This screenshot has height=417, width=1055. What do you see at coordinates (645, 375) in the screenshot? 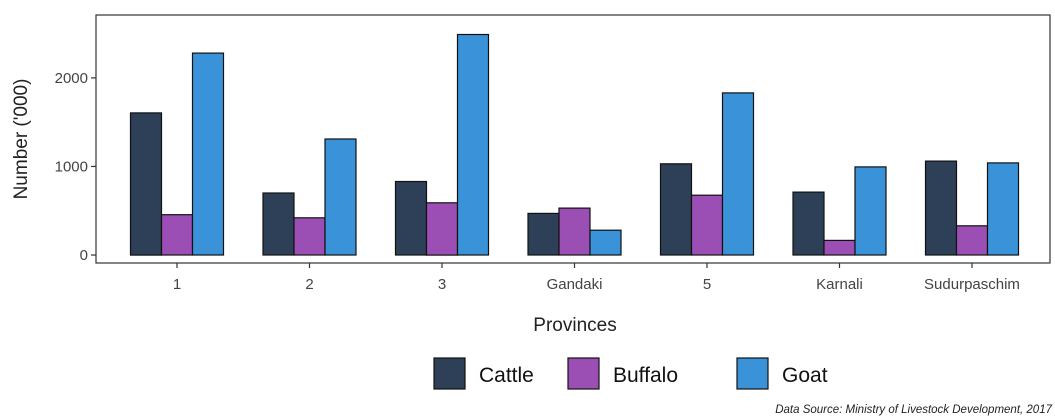
I see `legend-label-buffalo: Buffalo` at bounding box center [645, 375].